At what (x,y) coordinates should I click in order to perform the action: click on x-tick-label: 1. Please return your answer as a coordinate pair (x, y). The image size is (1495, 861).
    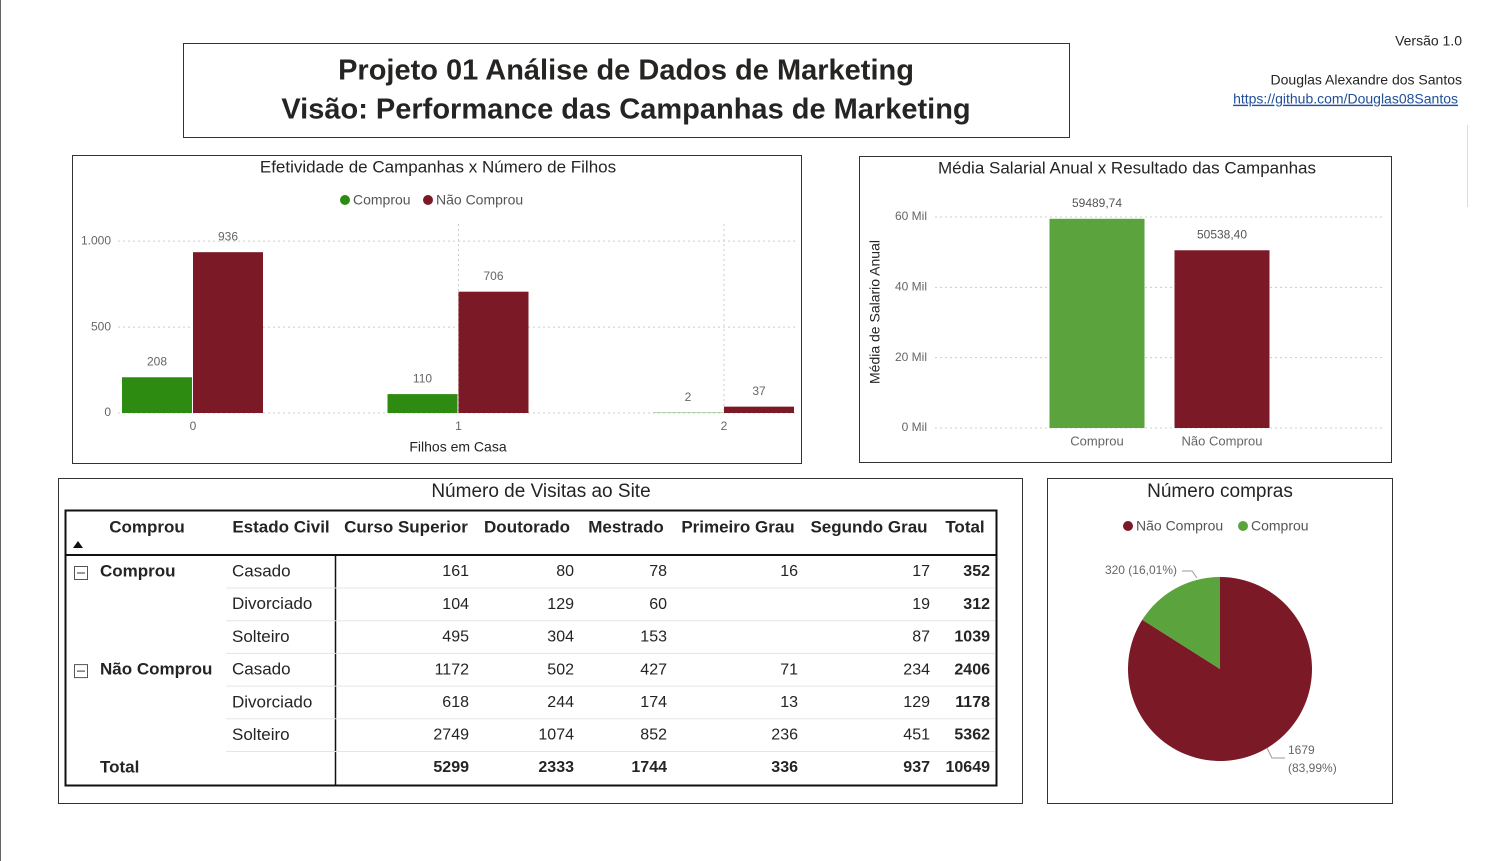
    Looking at the image, I should click on (458, 426).